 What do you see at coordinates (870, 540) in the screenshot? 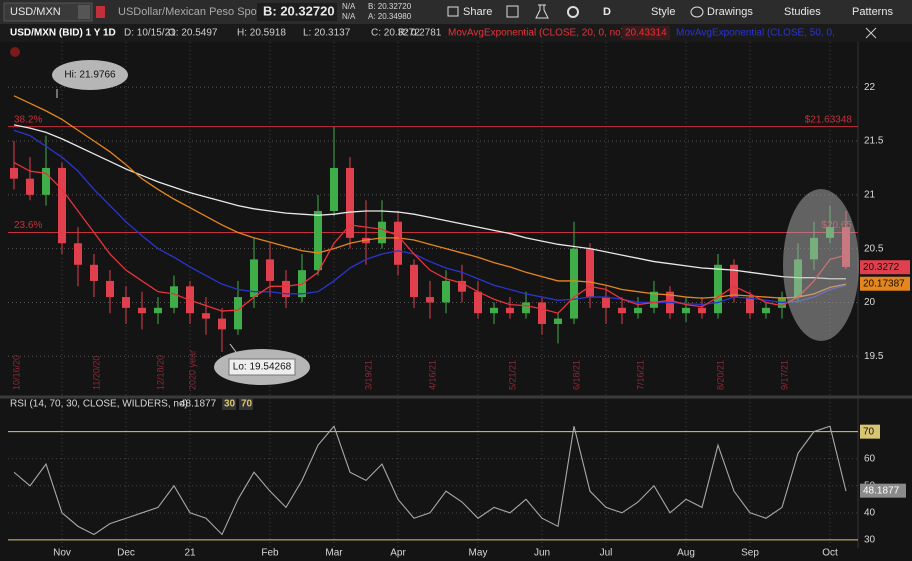
I see `rsi-tick-label: 30` at bounding box center [870, 540].